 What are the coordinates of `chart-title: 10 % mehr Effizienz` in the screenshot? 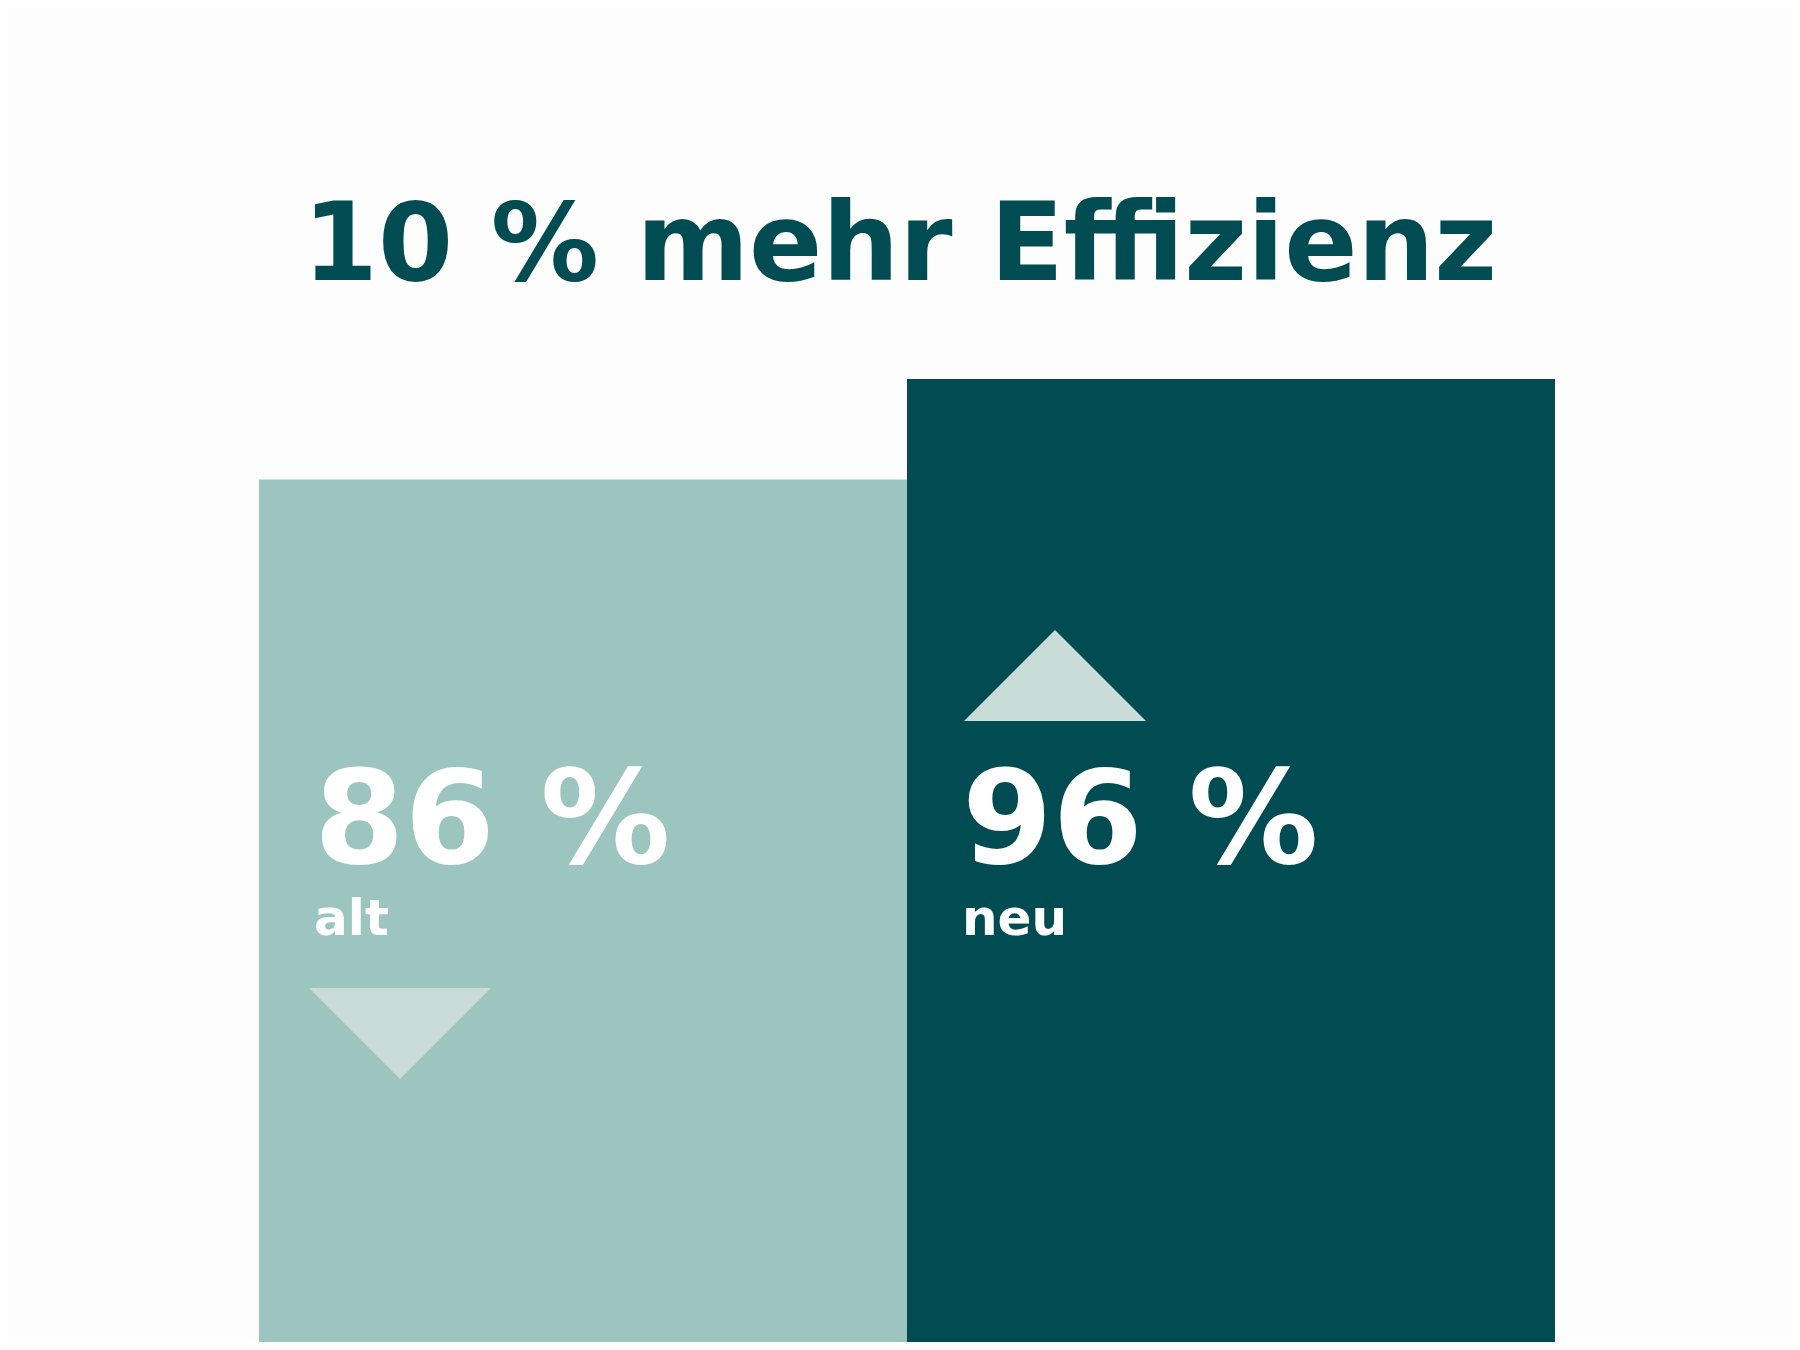 It's located at (900, 242).